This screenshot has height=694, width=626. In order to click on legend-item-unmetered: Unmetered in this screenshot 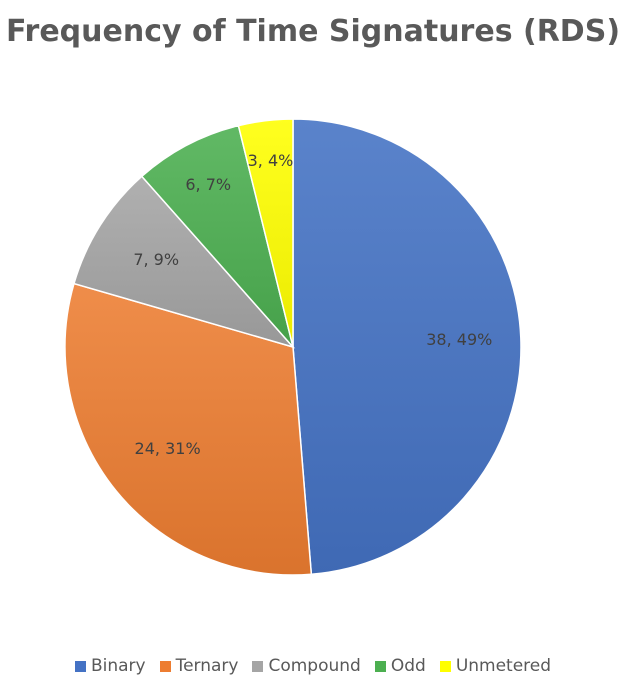, I will do `click(495, 666)`.